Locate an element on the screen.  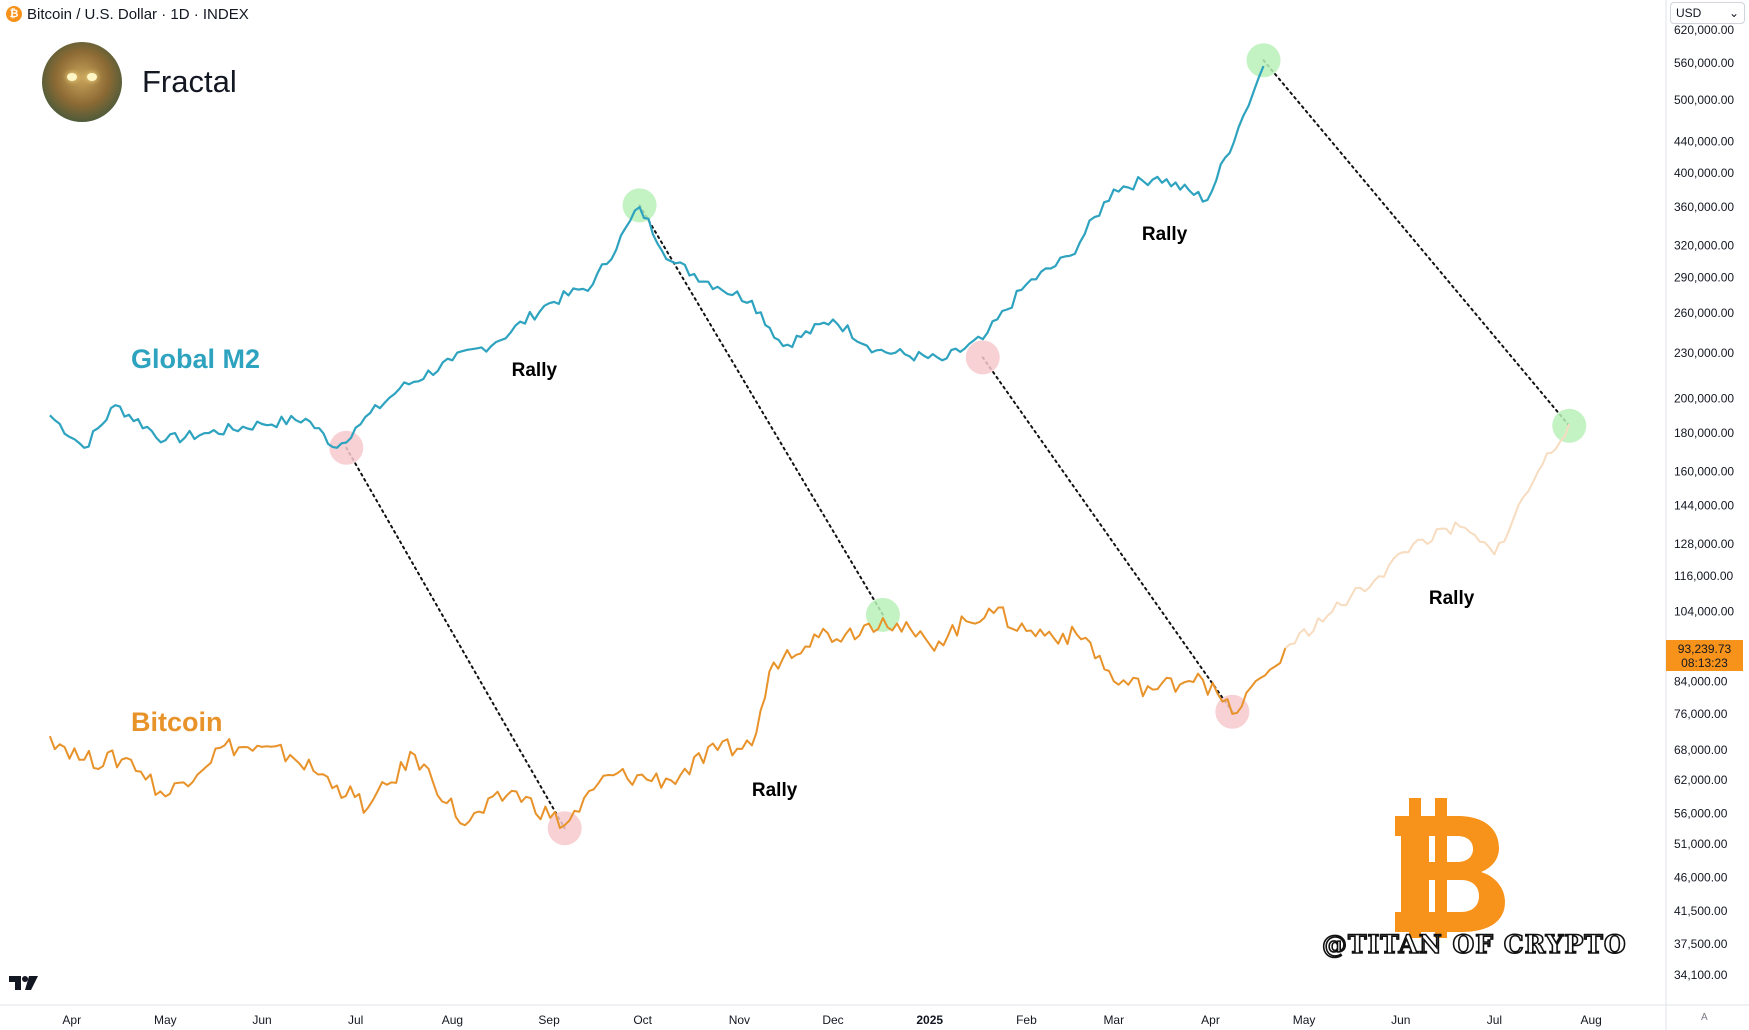
chart-title: Bitcoin / U.S. Dollar · 1D · INDEX is located at coordinates (138, 14).